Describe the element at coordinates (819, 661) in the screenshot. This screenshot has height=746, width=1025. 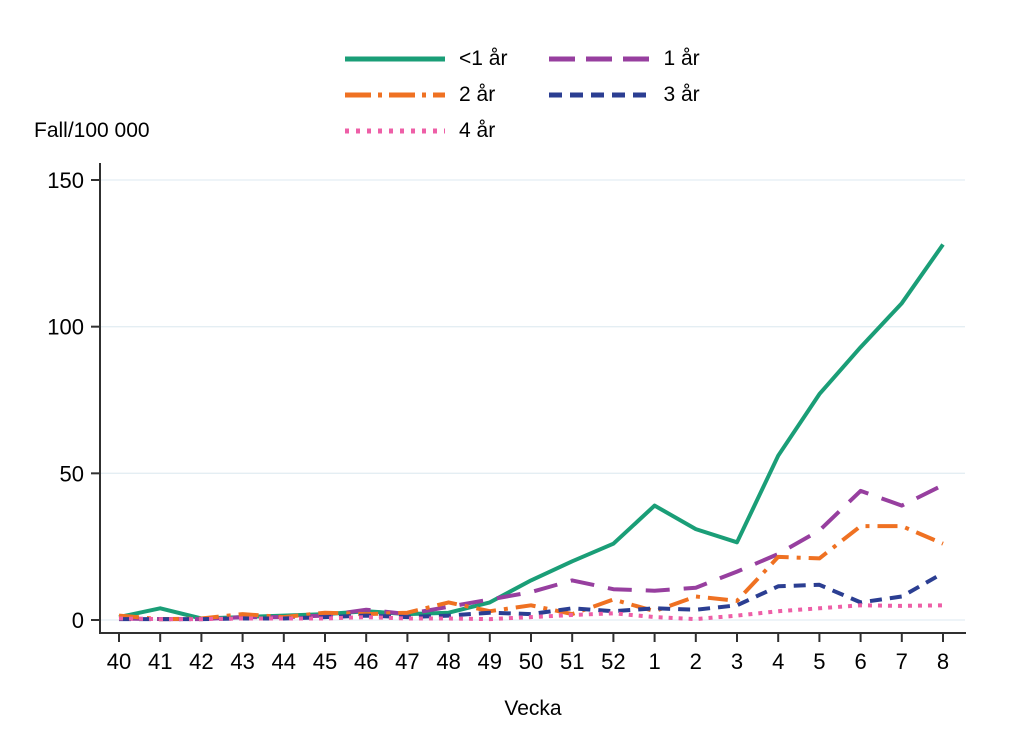
I see `x-tick-label: 5` at that location.